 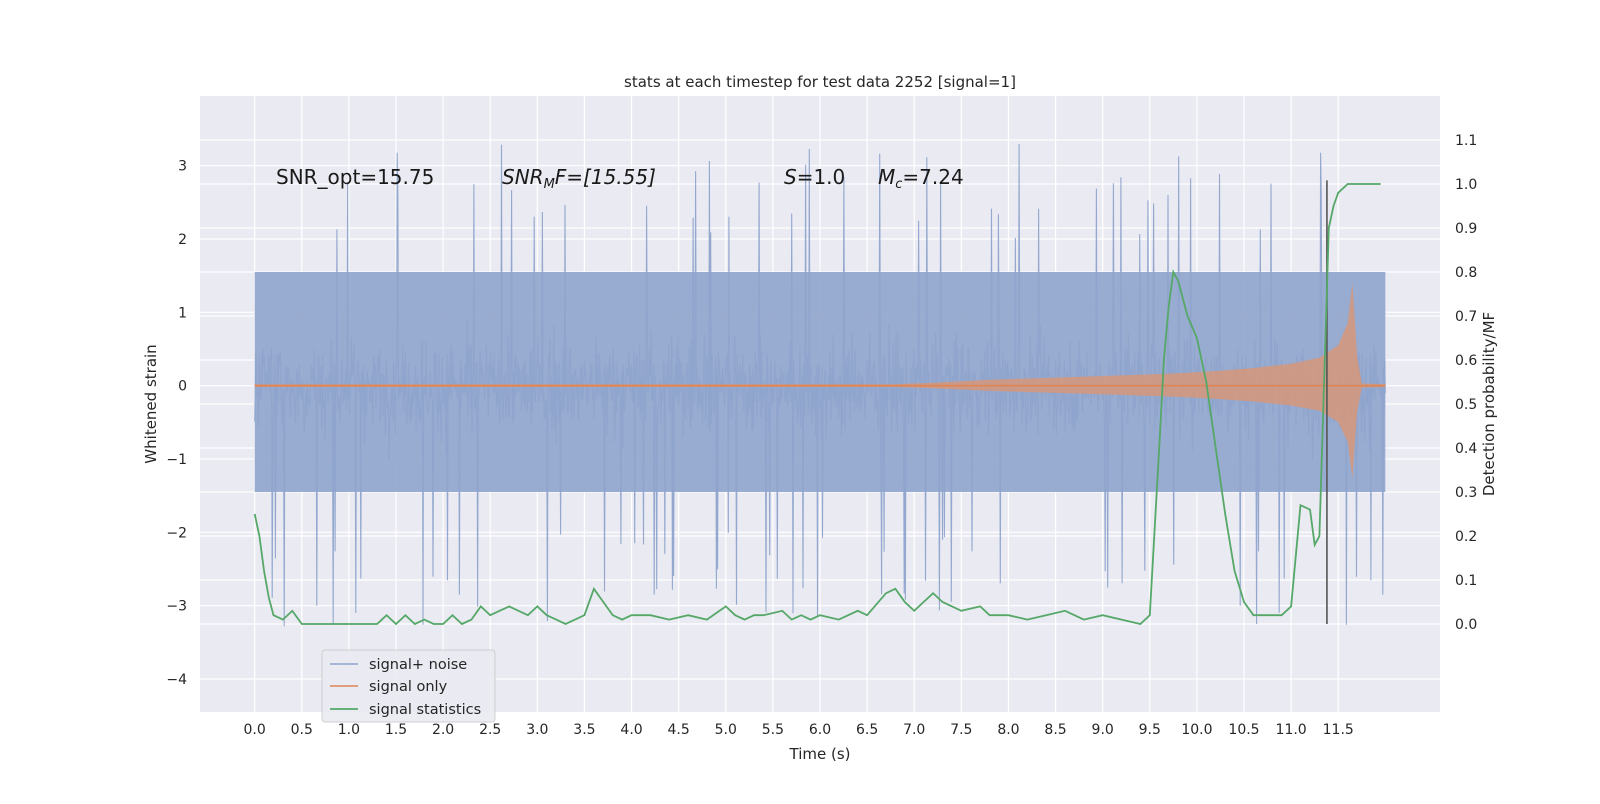 I want to click on x-tick-label: 6.0, so click(x=820, y=730).